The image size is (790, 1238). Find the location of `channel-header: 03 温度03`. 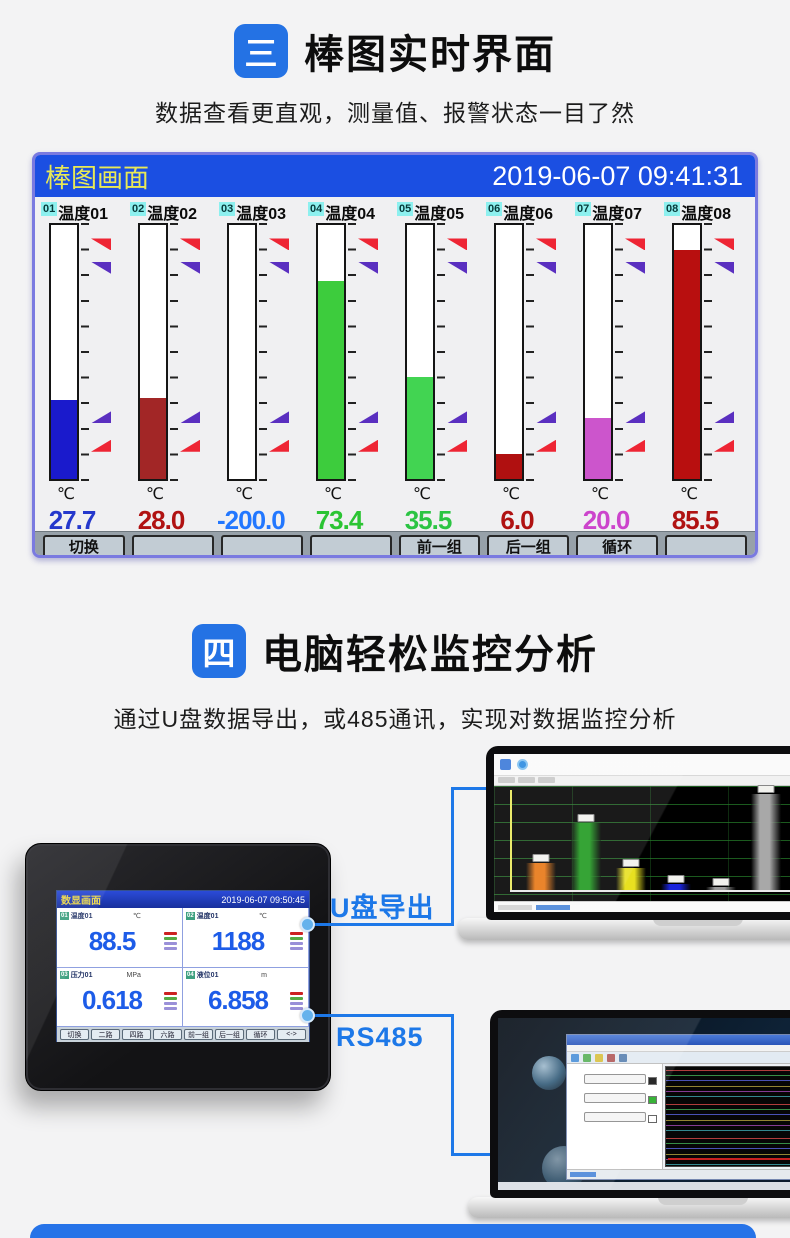

channel-header: 03 温度03 is located at coordinates (261, 211).